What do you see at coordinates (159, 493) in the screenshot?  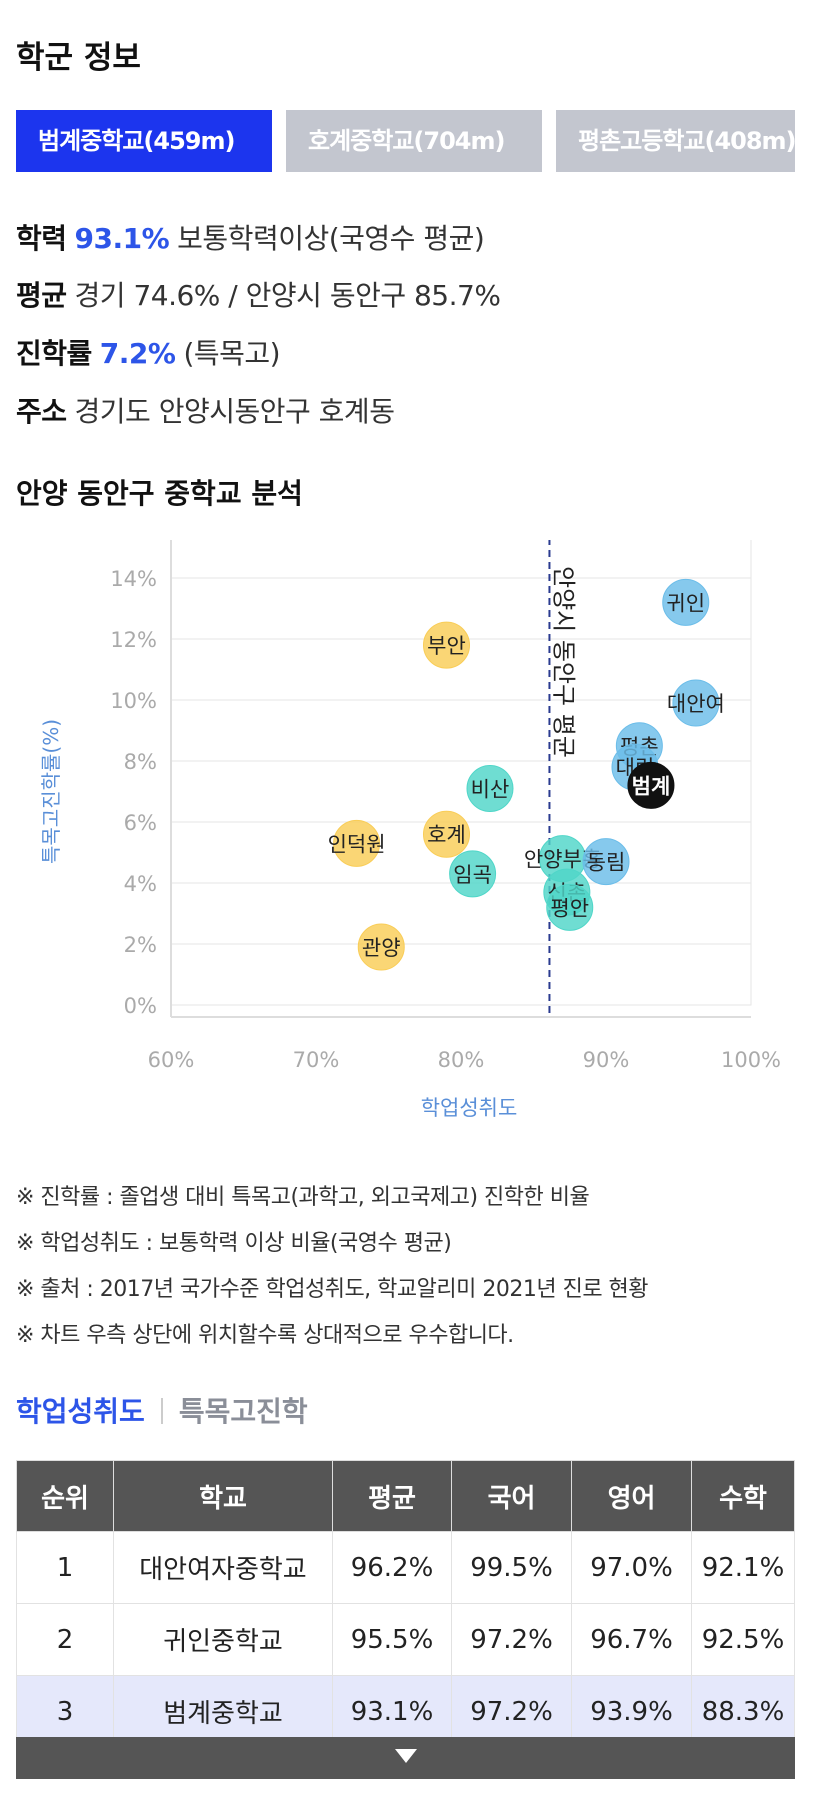 I see `chart-section-title: 안양 동안구 중학교 분석` at bounding box center [159, 493].